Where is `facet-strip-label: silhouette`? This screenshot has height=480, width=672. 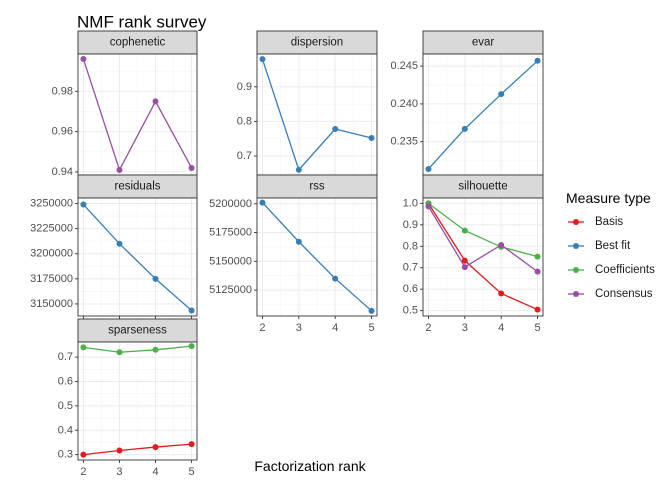
facet-strip-label: silhouette is located at coordinates (482, 187).